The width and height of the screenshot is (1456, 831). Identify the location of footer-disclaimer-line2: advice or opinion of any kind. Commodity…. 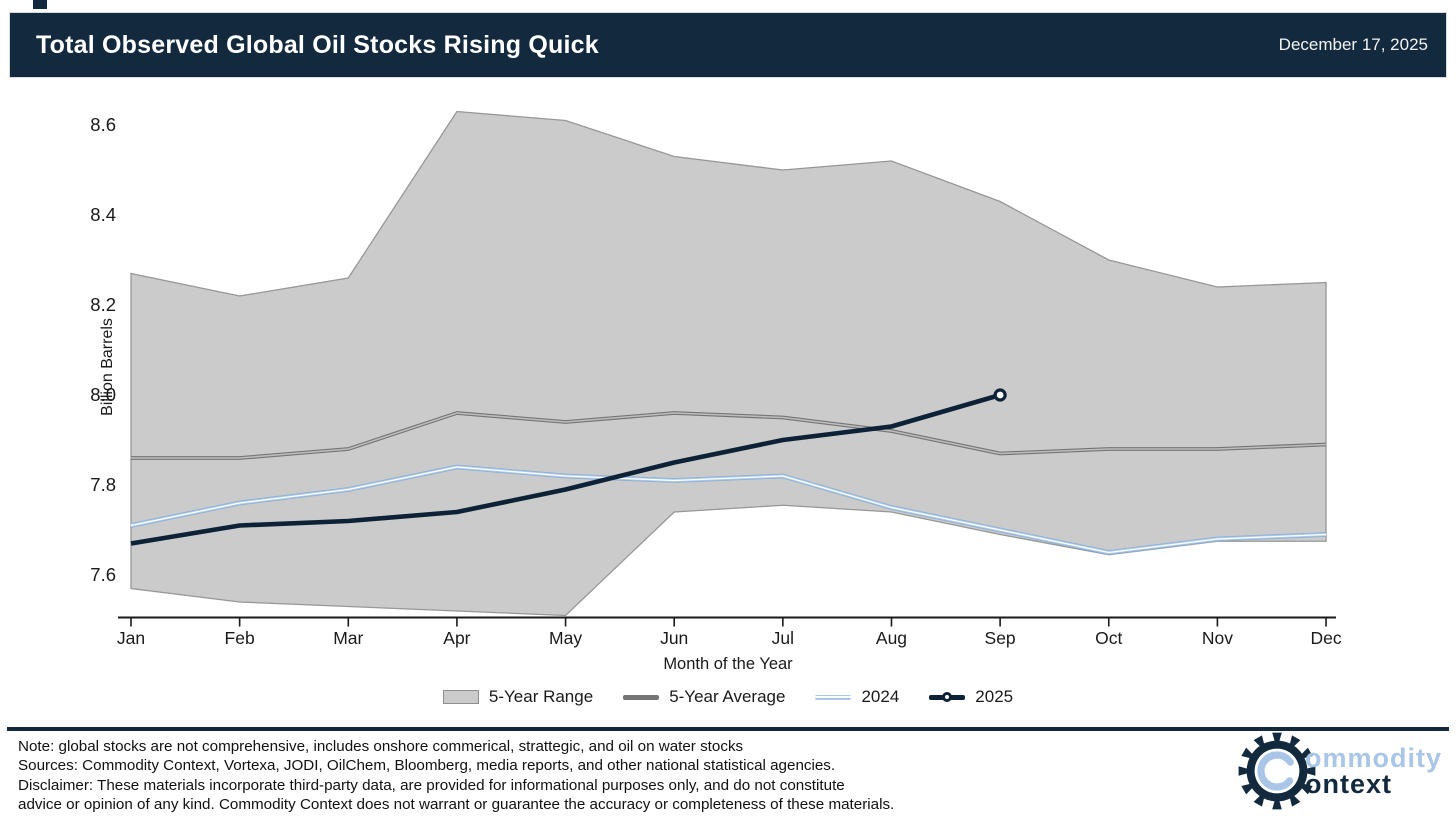
(456, 804).